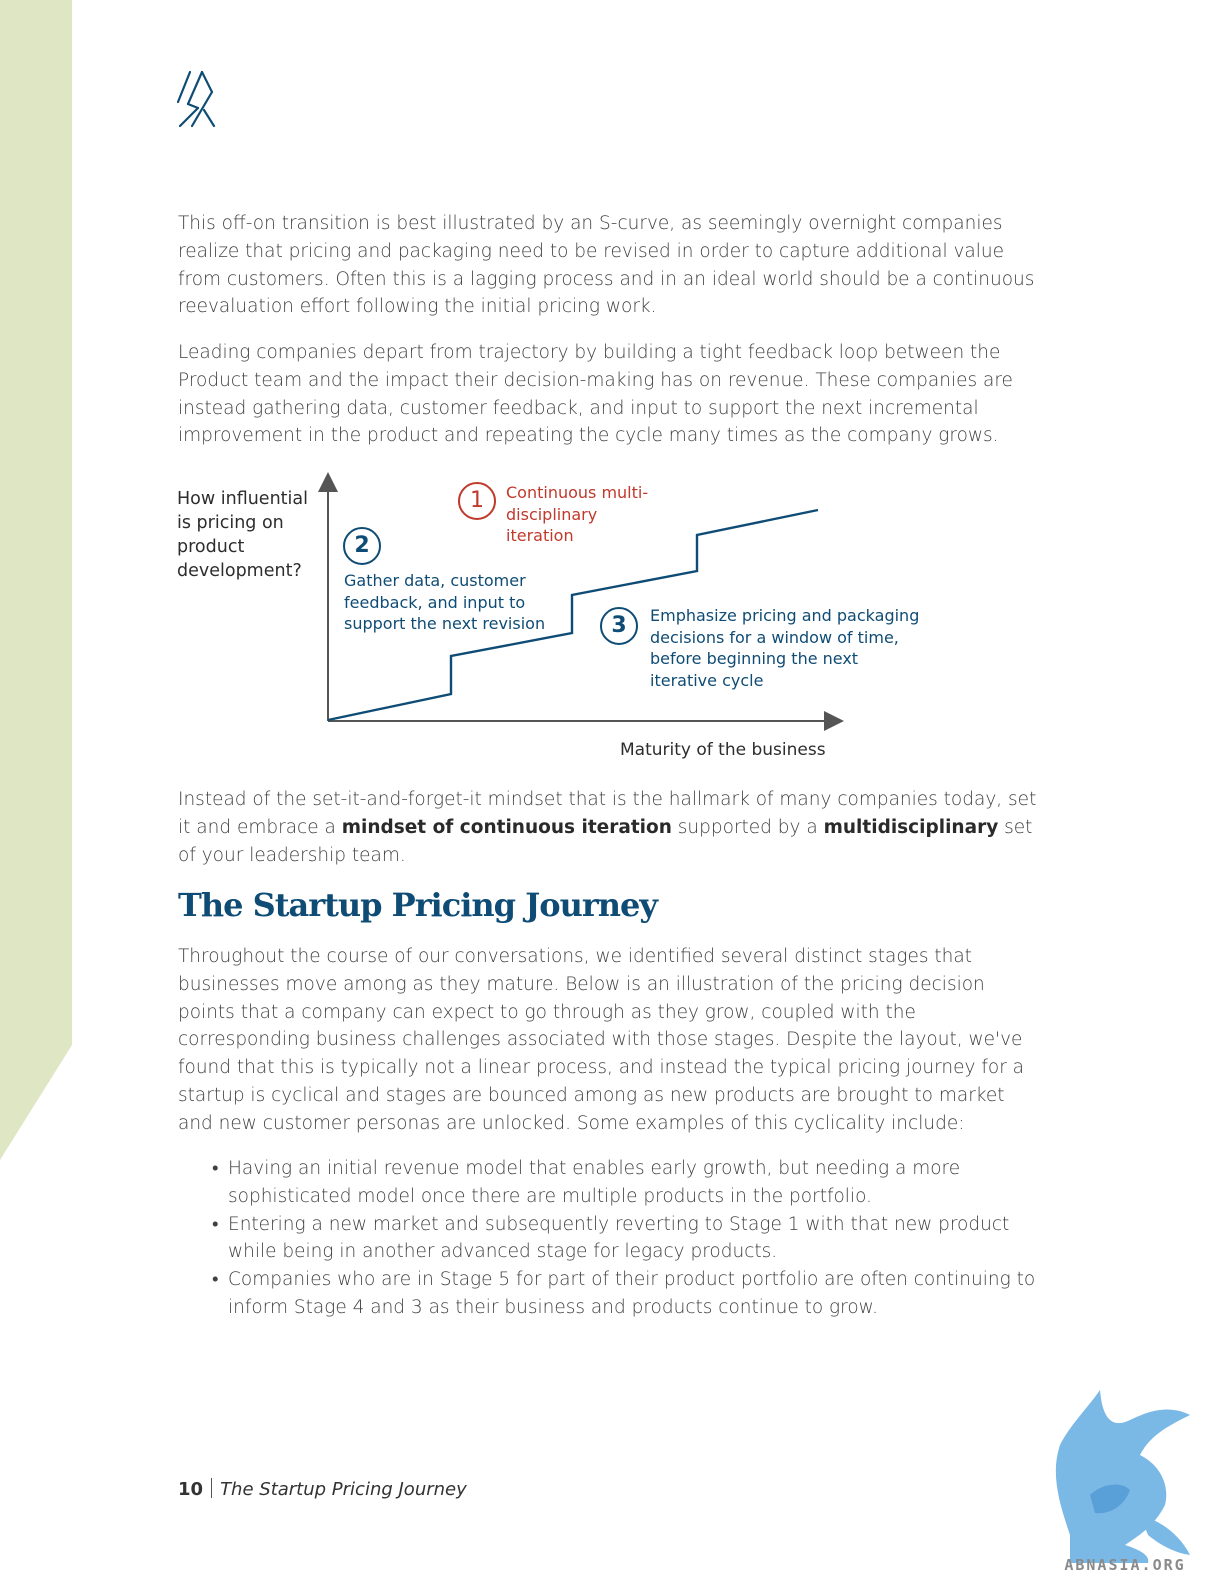 The width and height of the screenshot is (1224, 1584). I want to click on mindset-bold-multidisciplinary: multidisciplinary, so click(911, 827).